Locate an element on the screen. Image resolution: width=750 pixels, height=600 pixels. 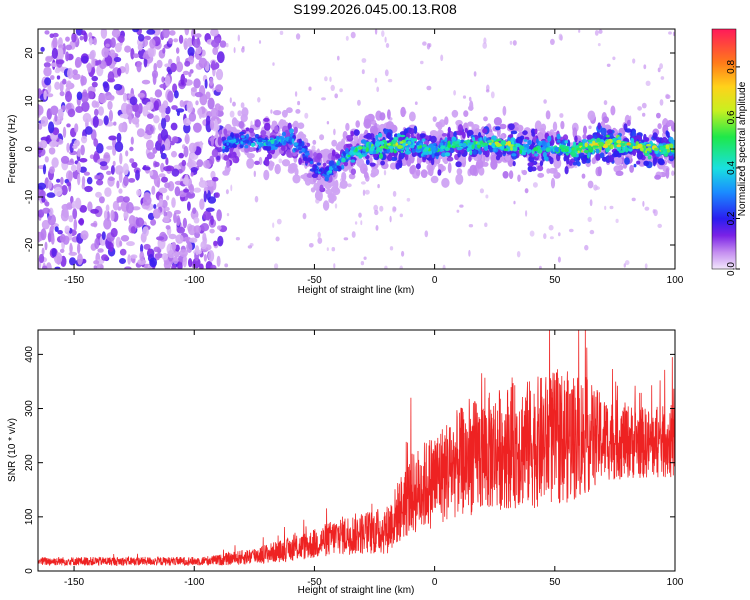
colorbar-frame is located at coordinates (724, 149).